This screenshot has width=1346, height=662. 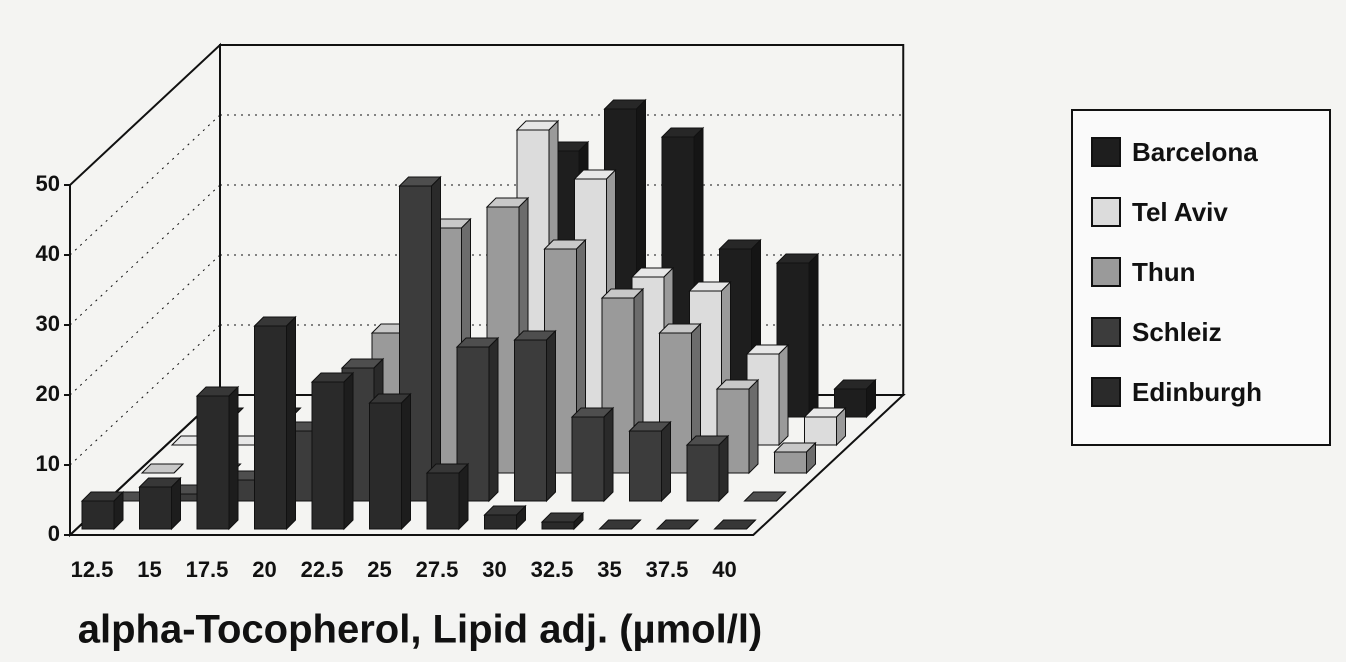 What do you see at coordinates (92, 569) in the screenshot?
I see `x-tick-label: 12.5` at bounding box center [92, 569].